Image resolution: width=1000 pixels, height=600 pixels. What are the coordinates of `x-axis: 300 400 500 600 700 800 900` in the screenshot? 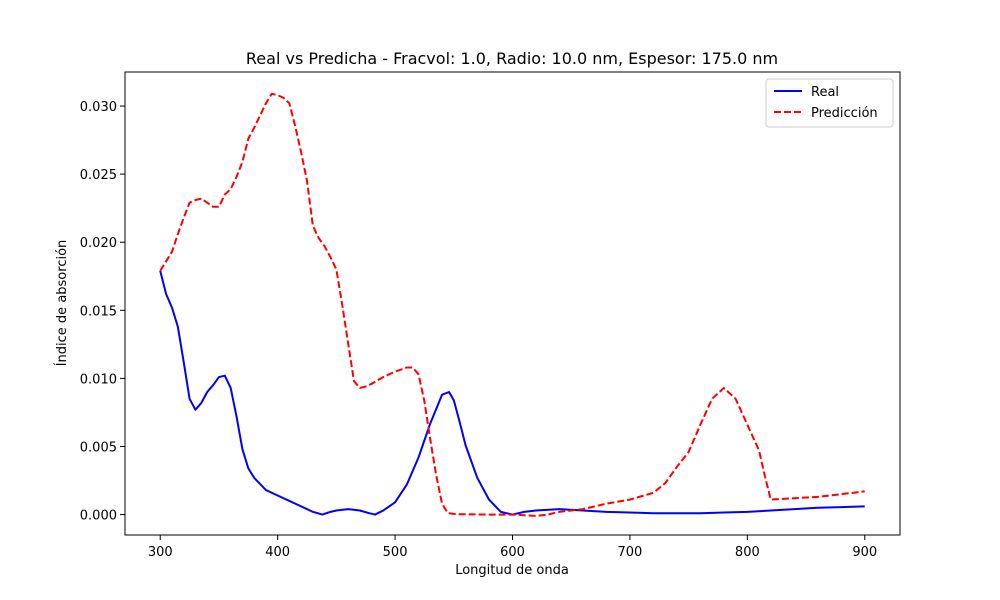 It's located at (512, 547).